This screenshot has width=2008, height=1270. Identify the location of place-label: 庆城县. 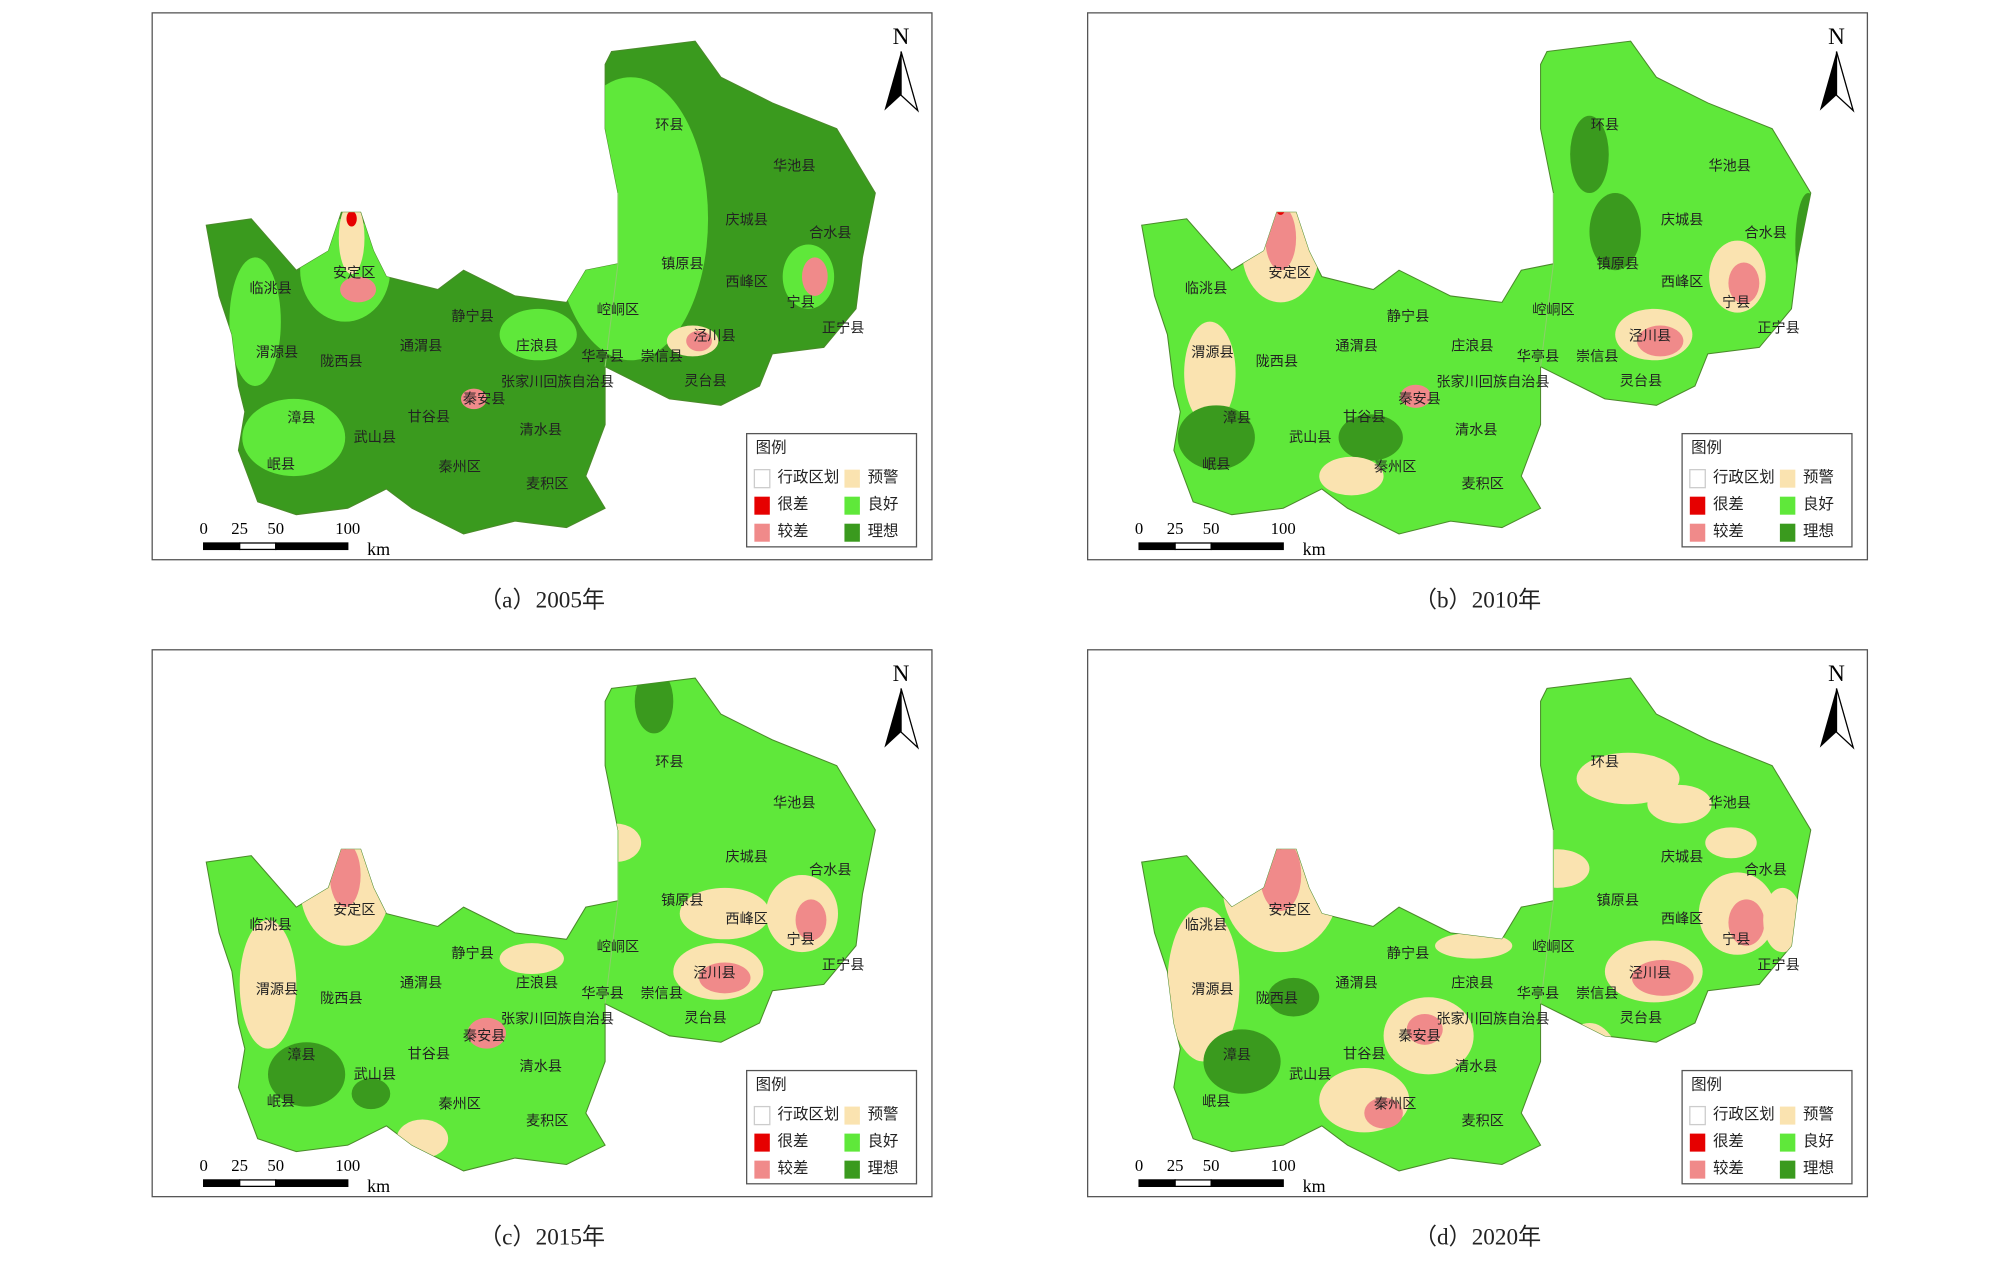
(746, 221).